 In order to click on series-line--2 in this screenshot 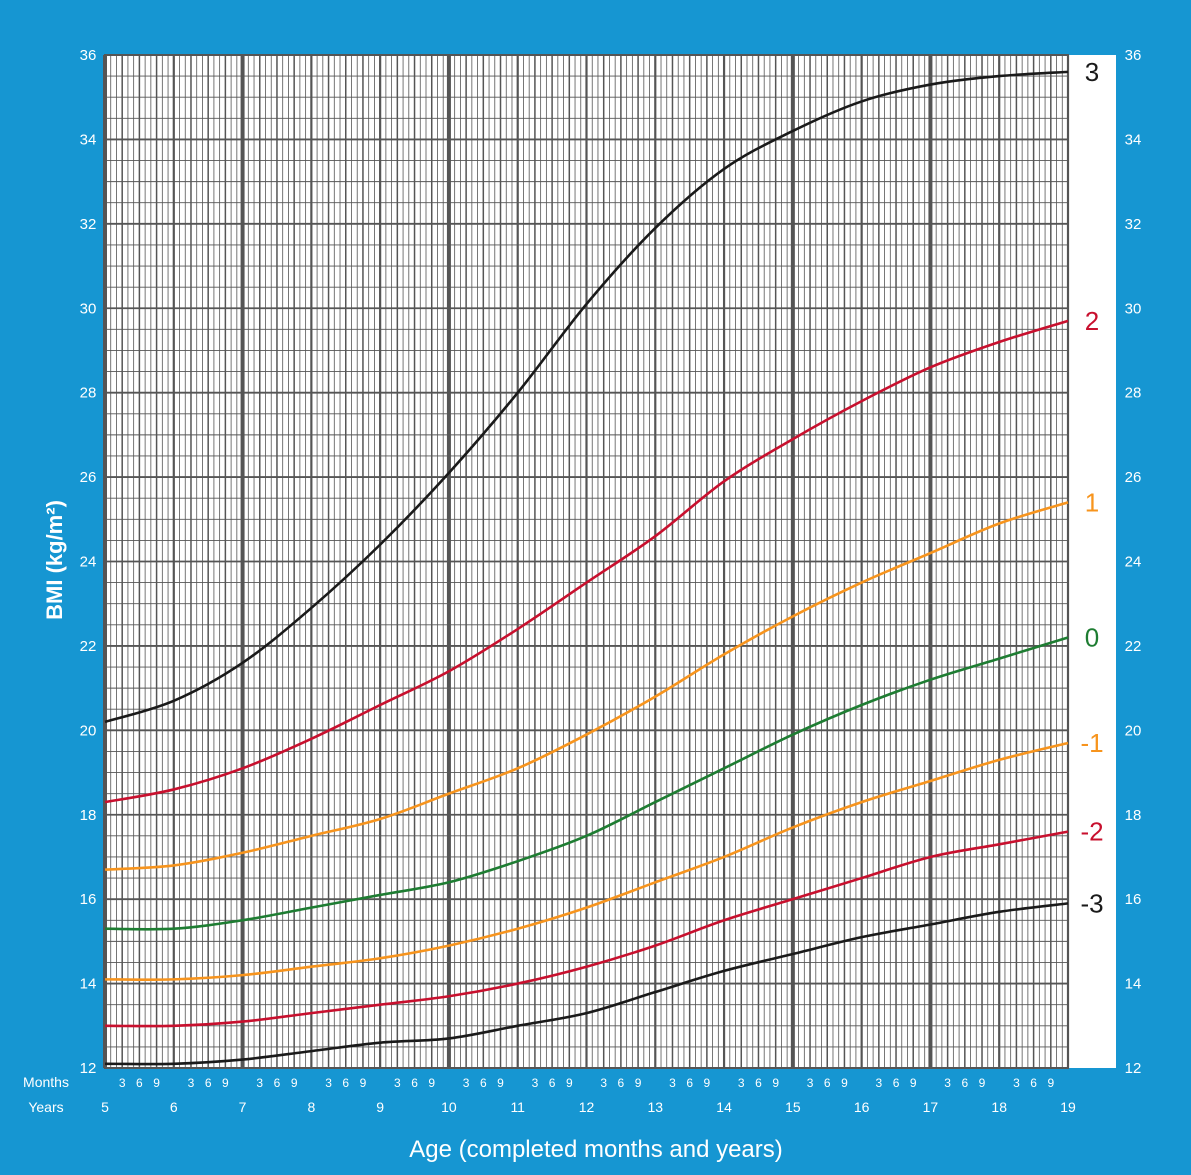, I will do `click(586, 929)`.